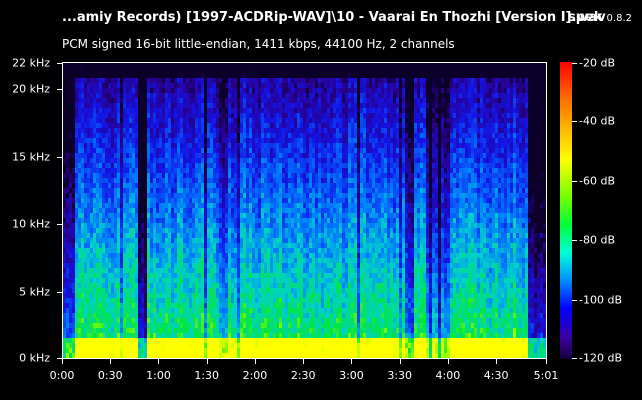 The height and width of the screenshot is (400, 642). I want to click on app-name-label: spek, so click(585, 17).